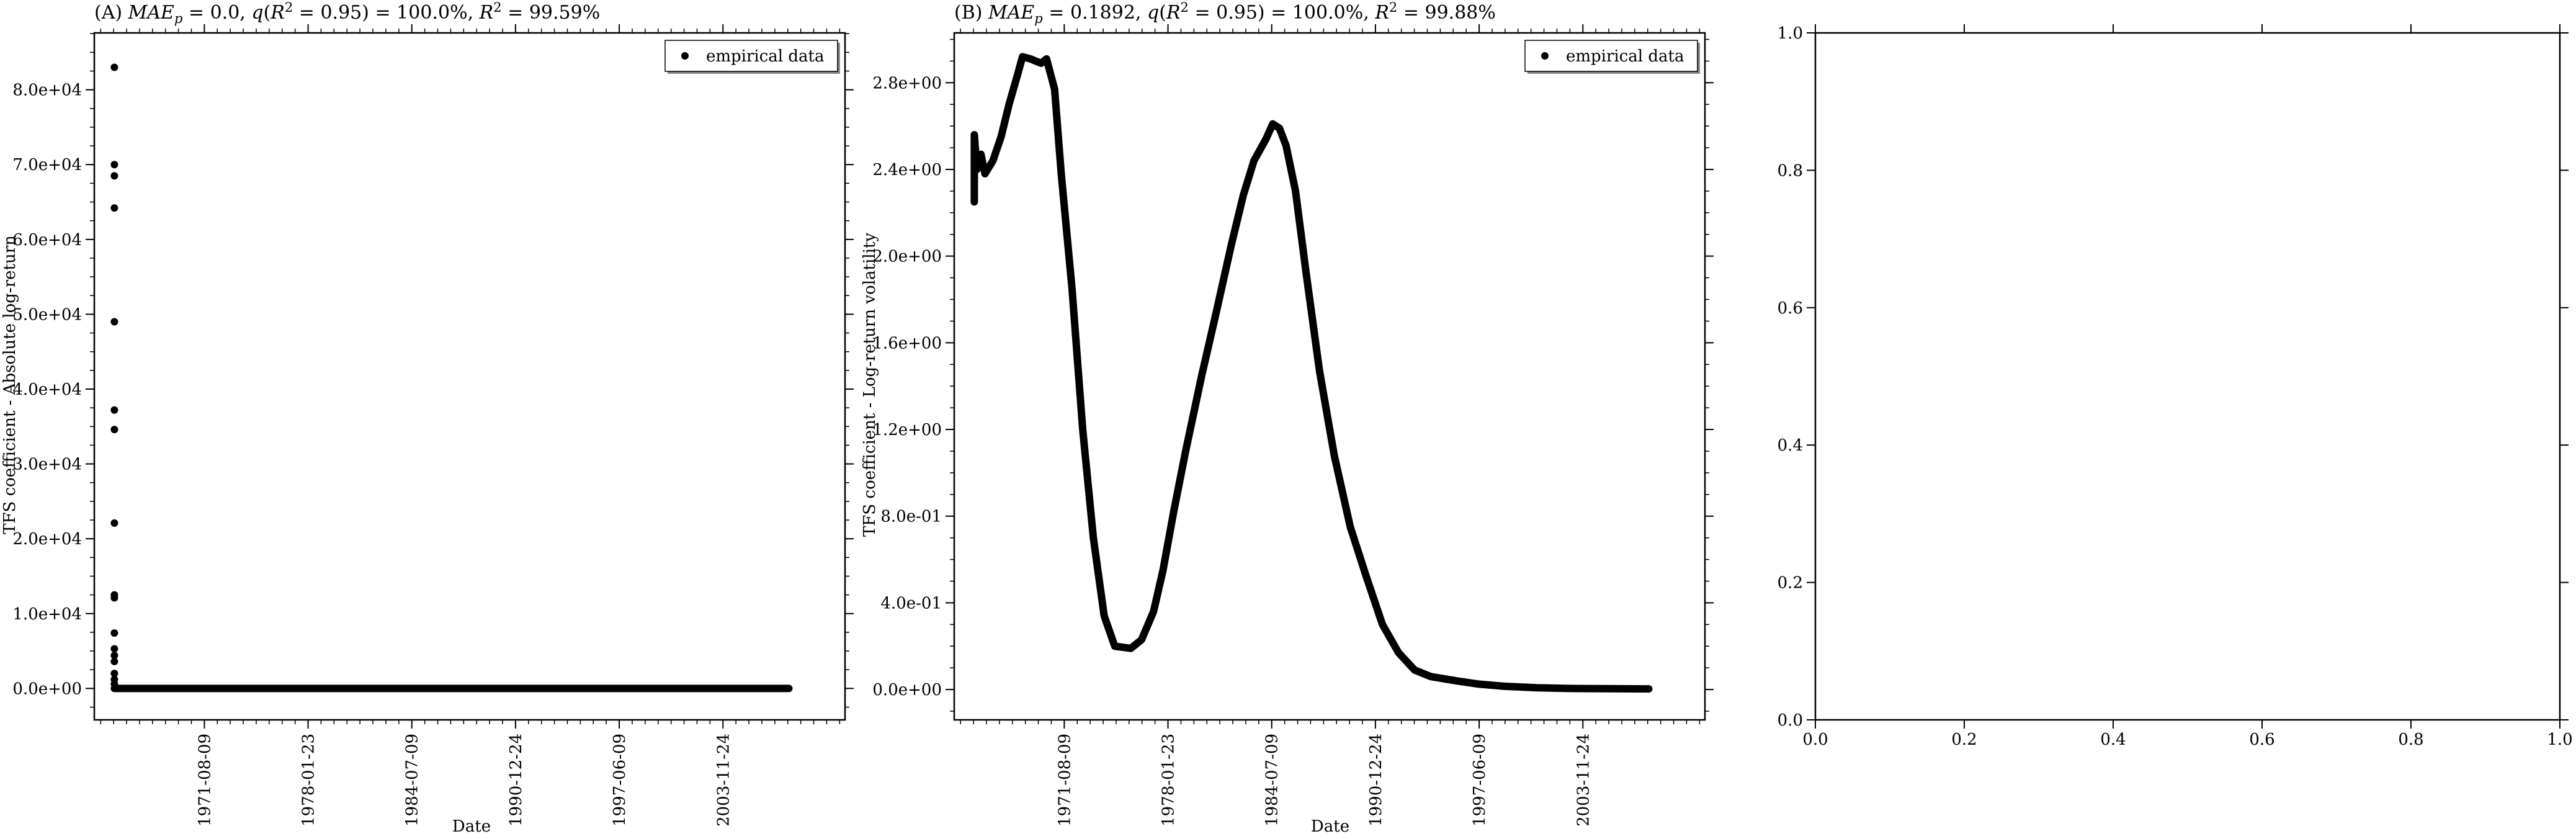  I want to click on panel-b-xlabel: Date, so click(1330, 827).